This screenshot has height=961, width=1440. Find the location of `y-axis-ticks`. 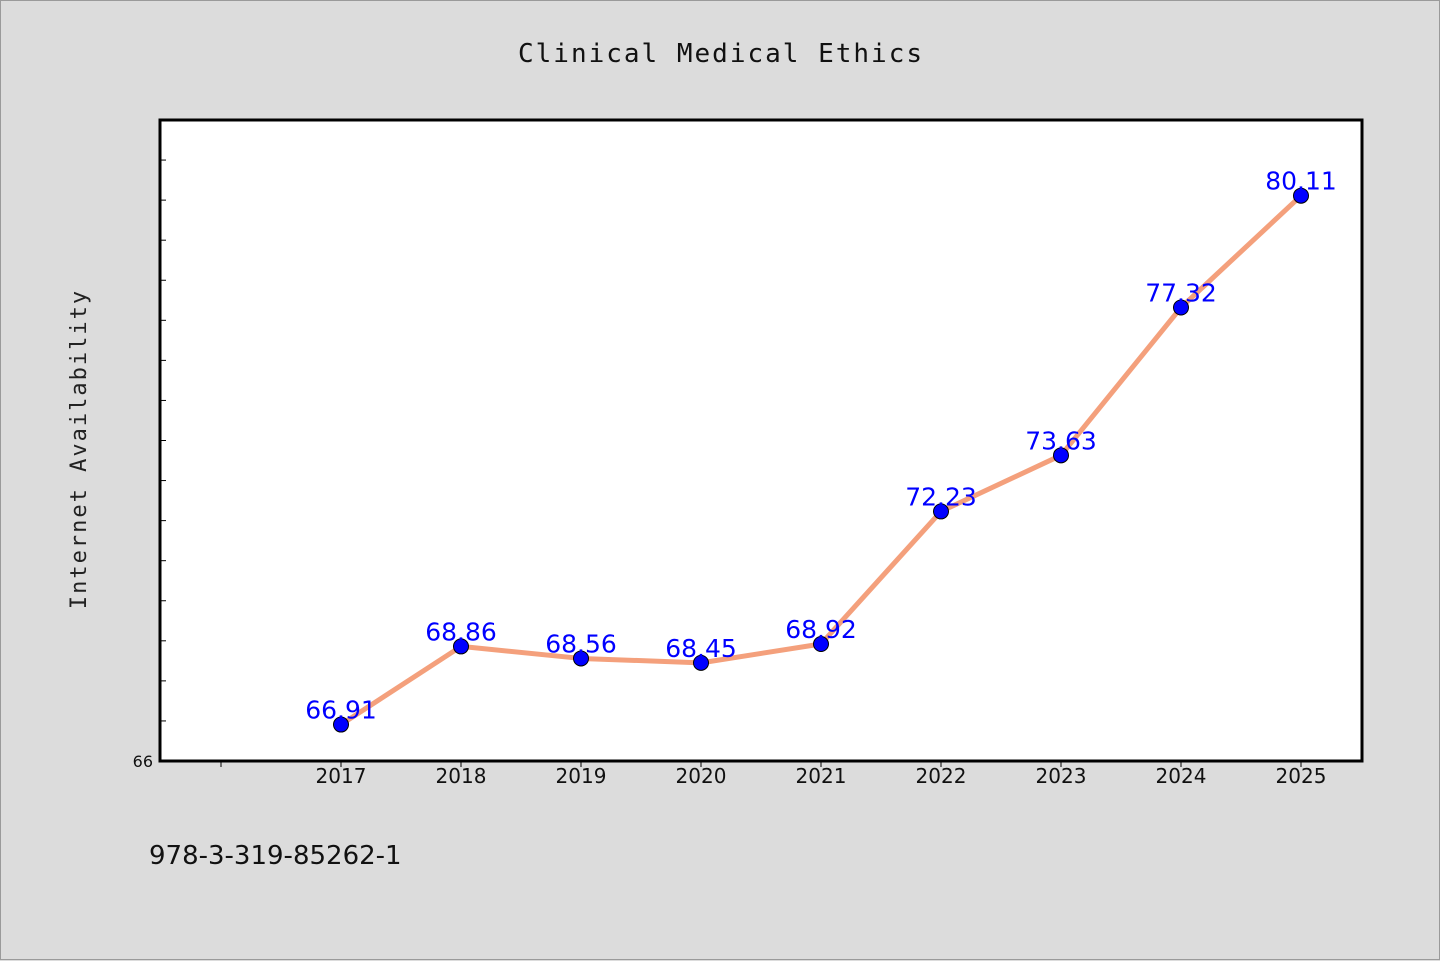

y-axis-ticks is located at coordinates (162, 440).